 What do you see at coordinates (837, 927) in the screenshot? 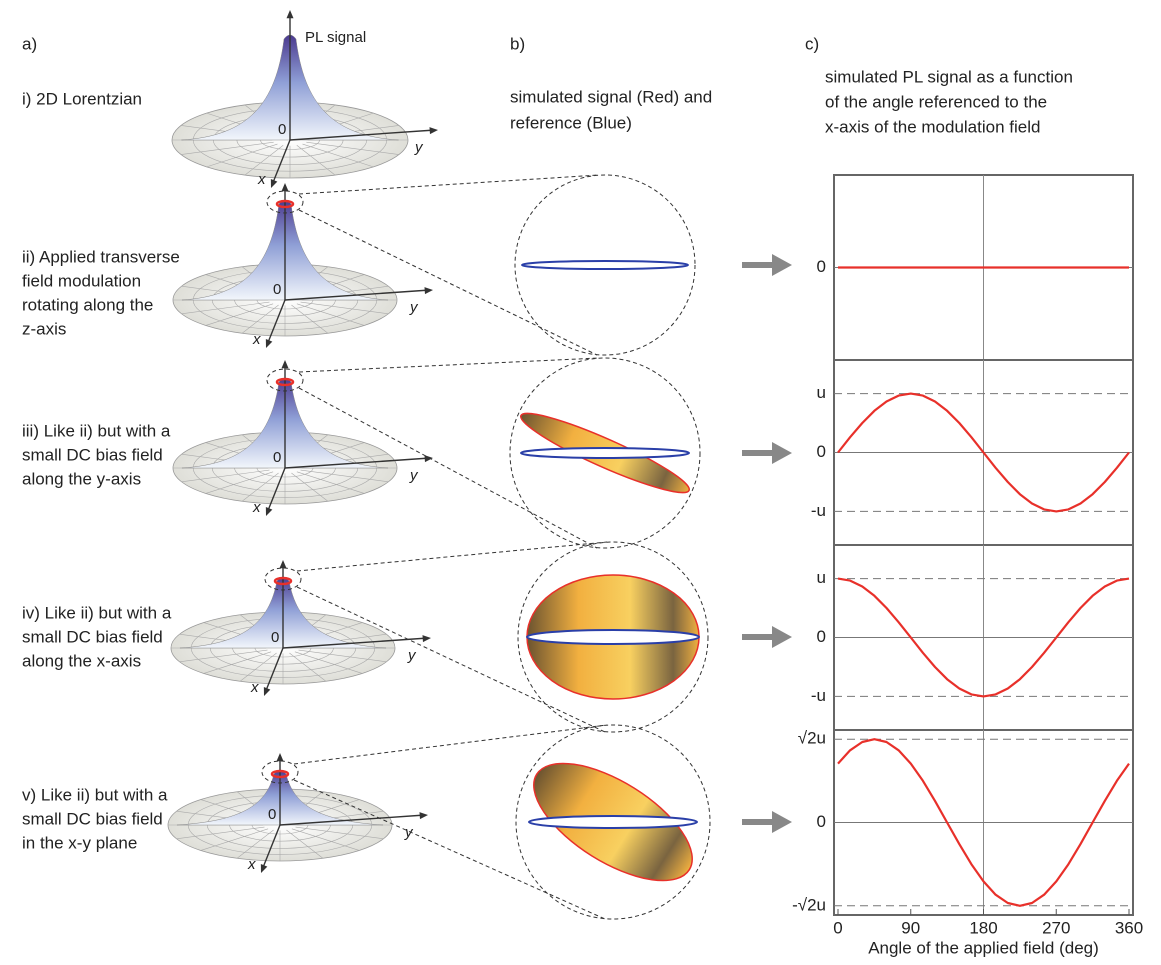
I see `x-tick-label: 0` at bounding box center [837, 927].